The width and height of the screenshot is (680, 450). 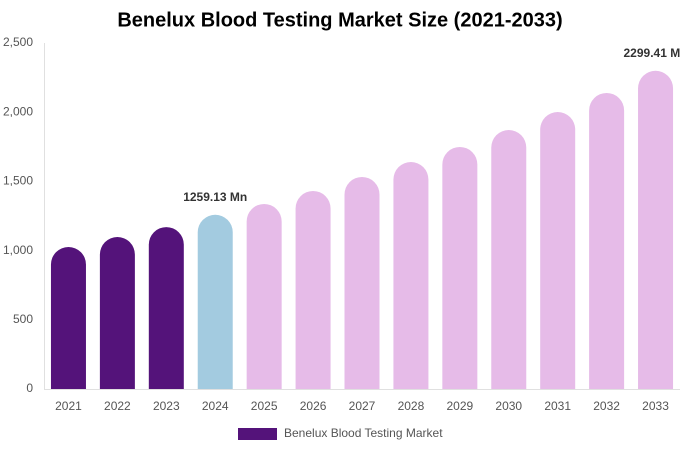 I want to click on x-tick-label: 2031, so click(x=557, y=406).